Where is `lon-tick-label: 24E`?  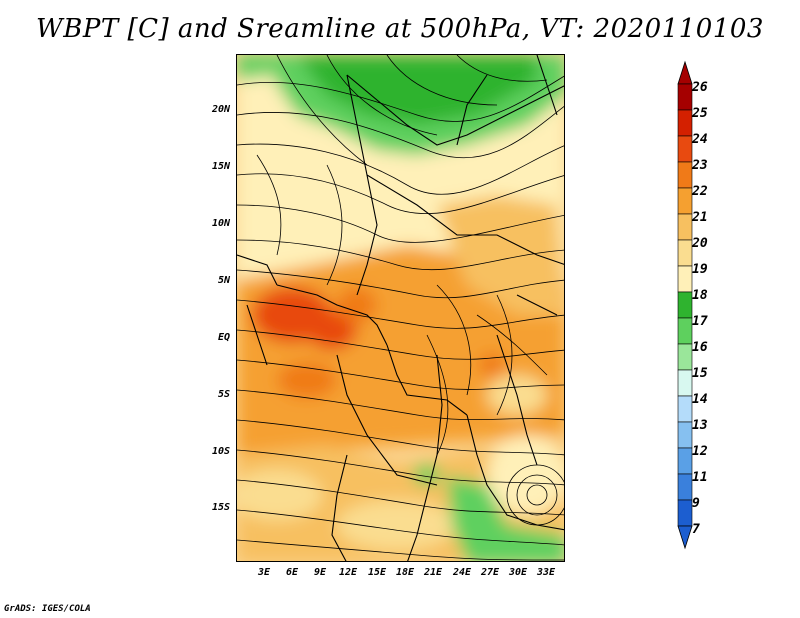 lon-tick-label: 24E is located at coordinates (462, 572).